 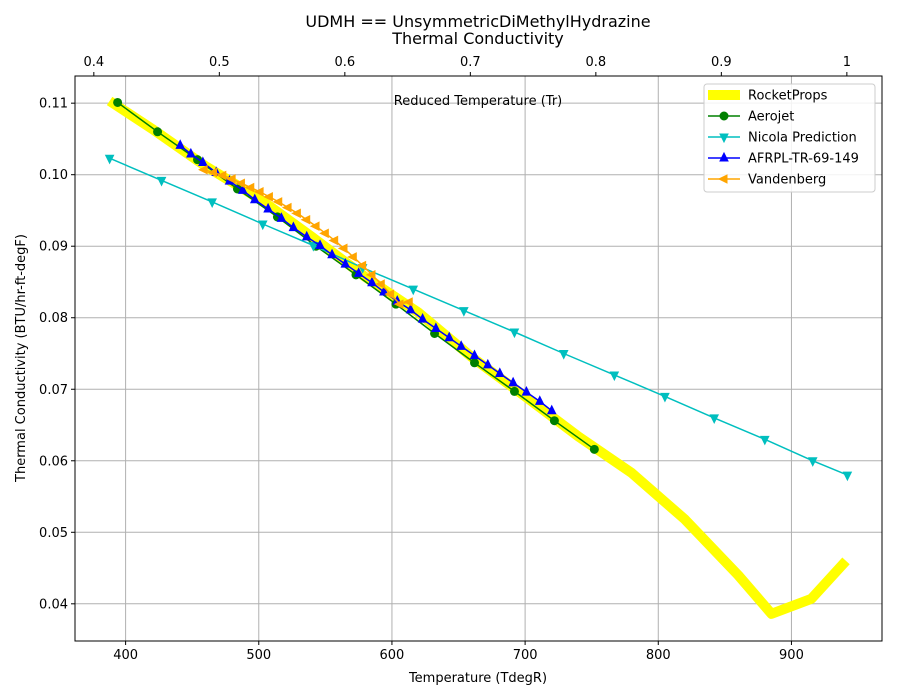 I want to click on x-tick-label: 400, so click(x=125, y=655).